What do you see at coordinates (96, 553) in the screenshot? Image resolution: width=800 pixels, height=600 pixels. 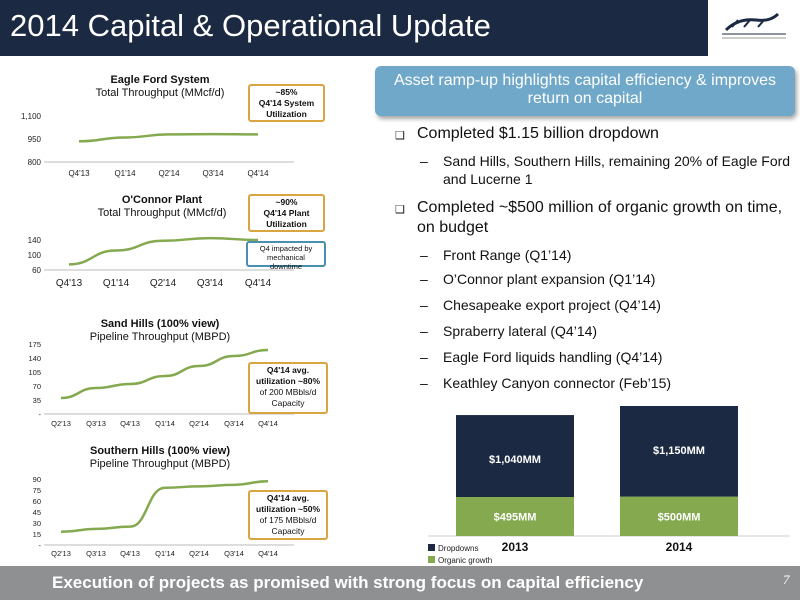 I see `chart4-x-tick: Q3'13` at bounding box center [96, 553].